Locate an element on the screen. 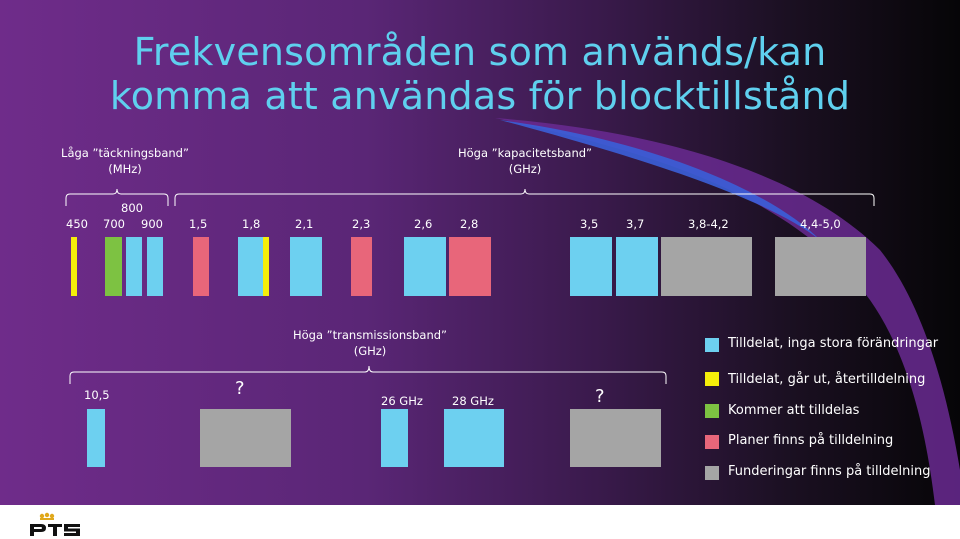 The height and width of the screenshot is (539, 960). group-caption-high-capacity: Höga ”kapacitetsband” (GHz) is located at coordinates (525, 161).